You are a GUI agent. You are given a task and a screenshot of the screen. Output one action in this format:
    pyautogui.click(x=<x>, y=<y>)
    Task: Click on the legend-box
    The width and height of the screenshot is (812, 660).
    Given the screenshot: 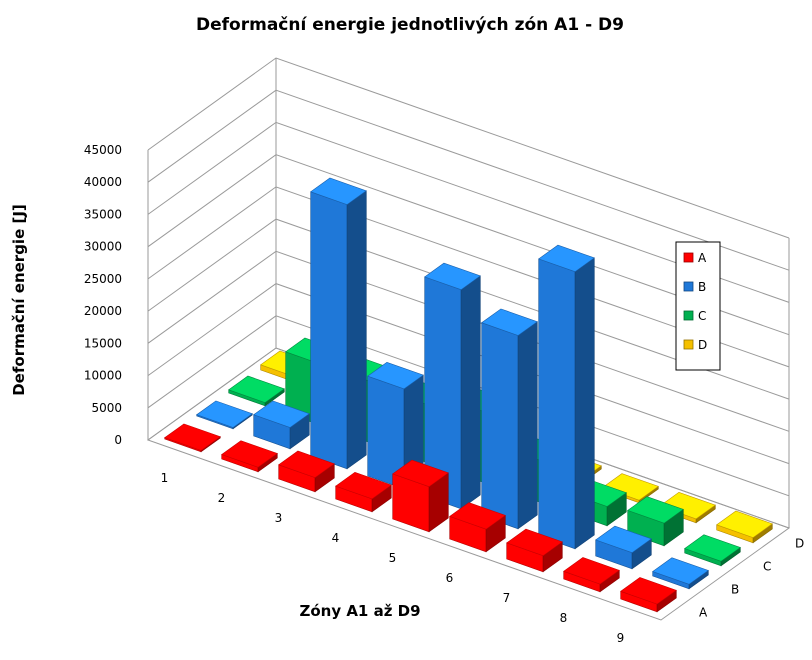 What is the action you would take?
    pyautogui.click(x=698, y=306)
    